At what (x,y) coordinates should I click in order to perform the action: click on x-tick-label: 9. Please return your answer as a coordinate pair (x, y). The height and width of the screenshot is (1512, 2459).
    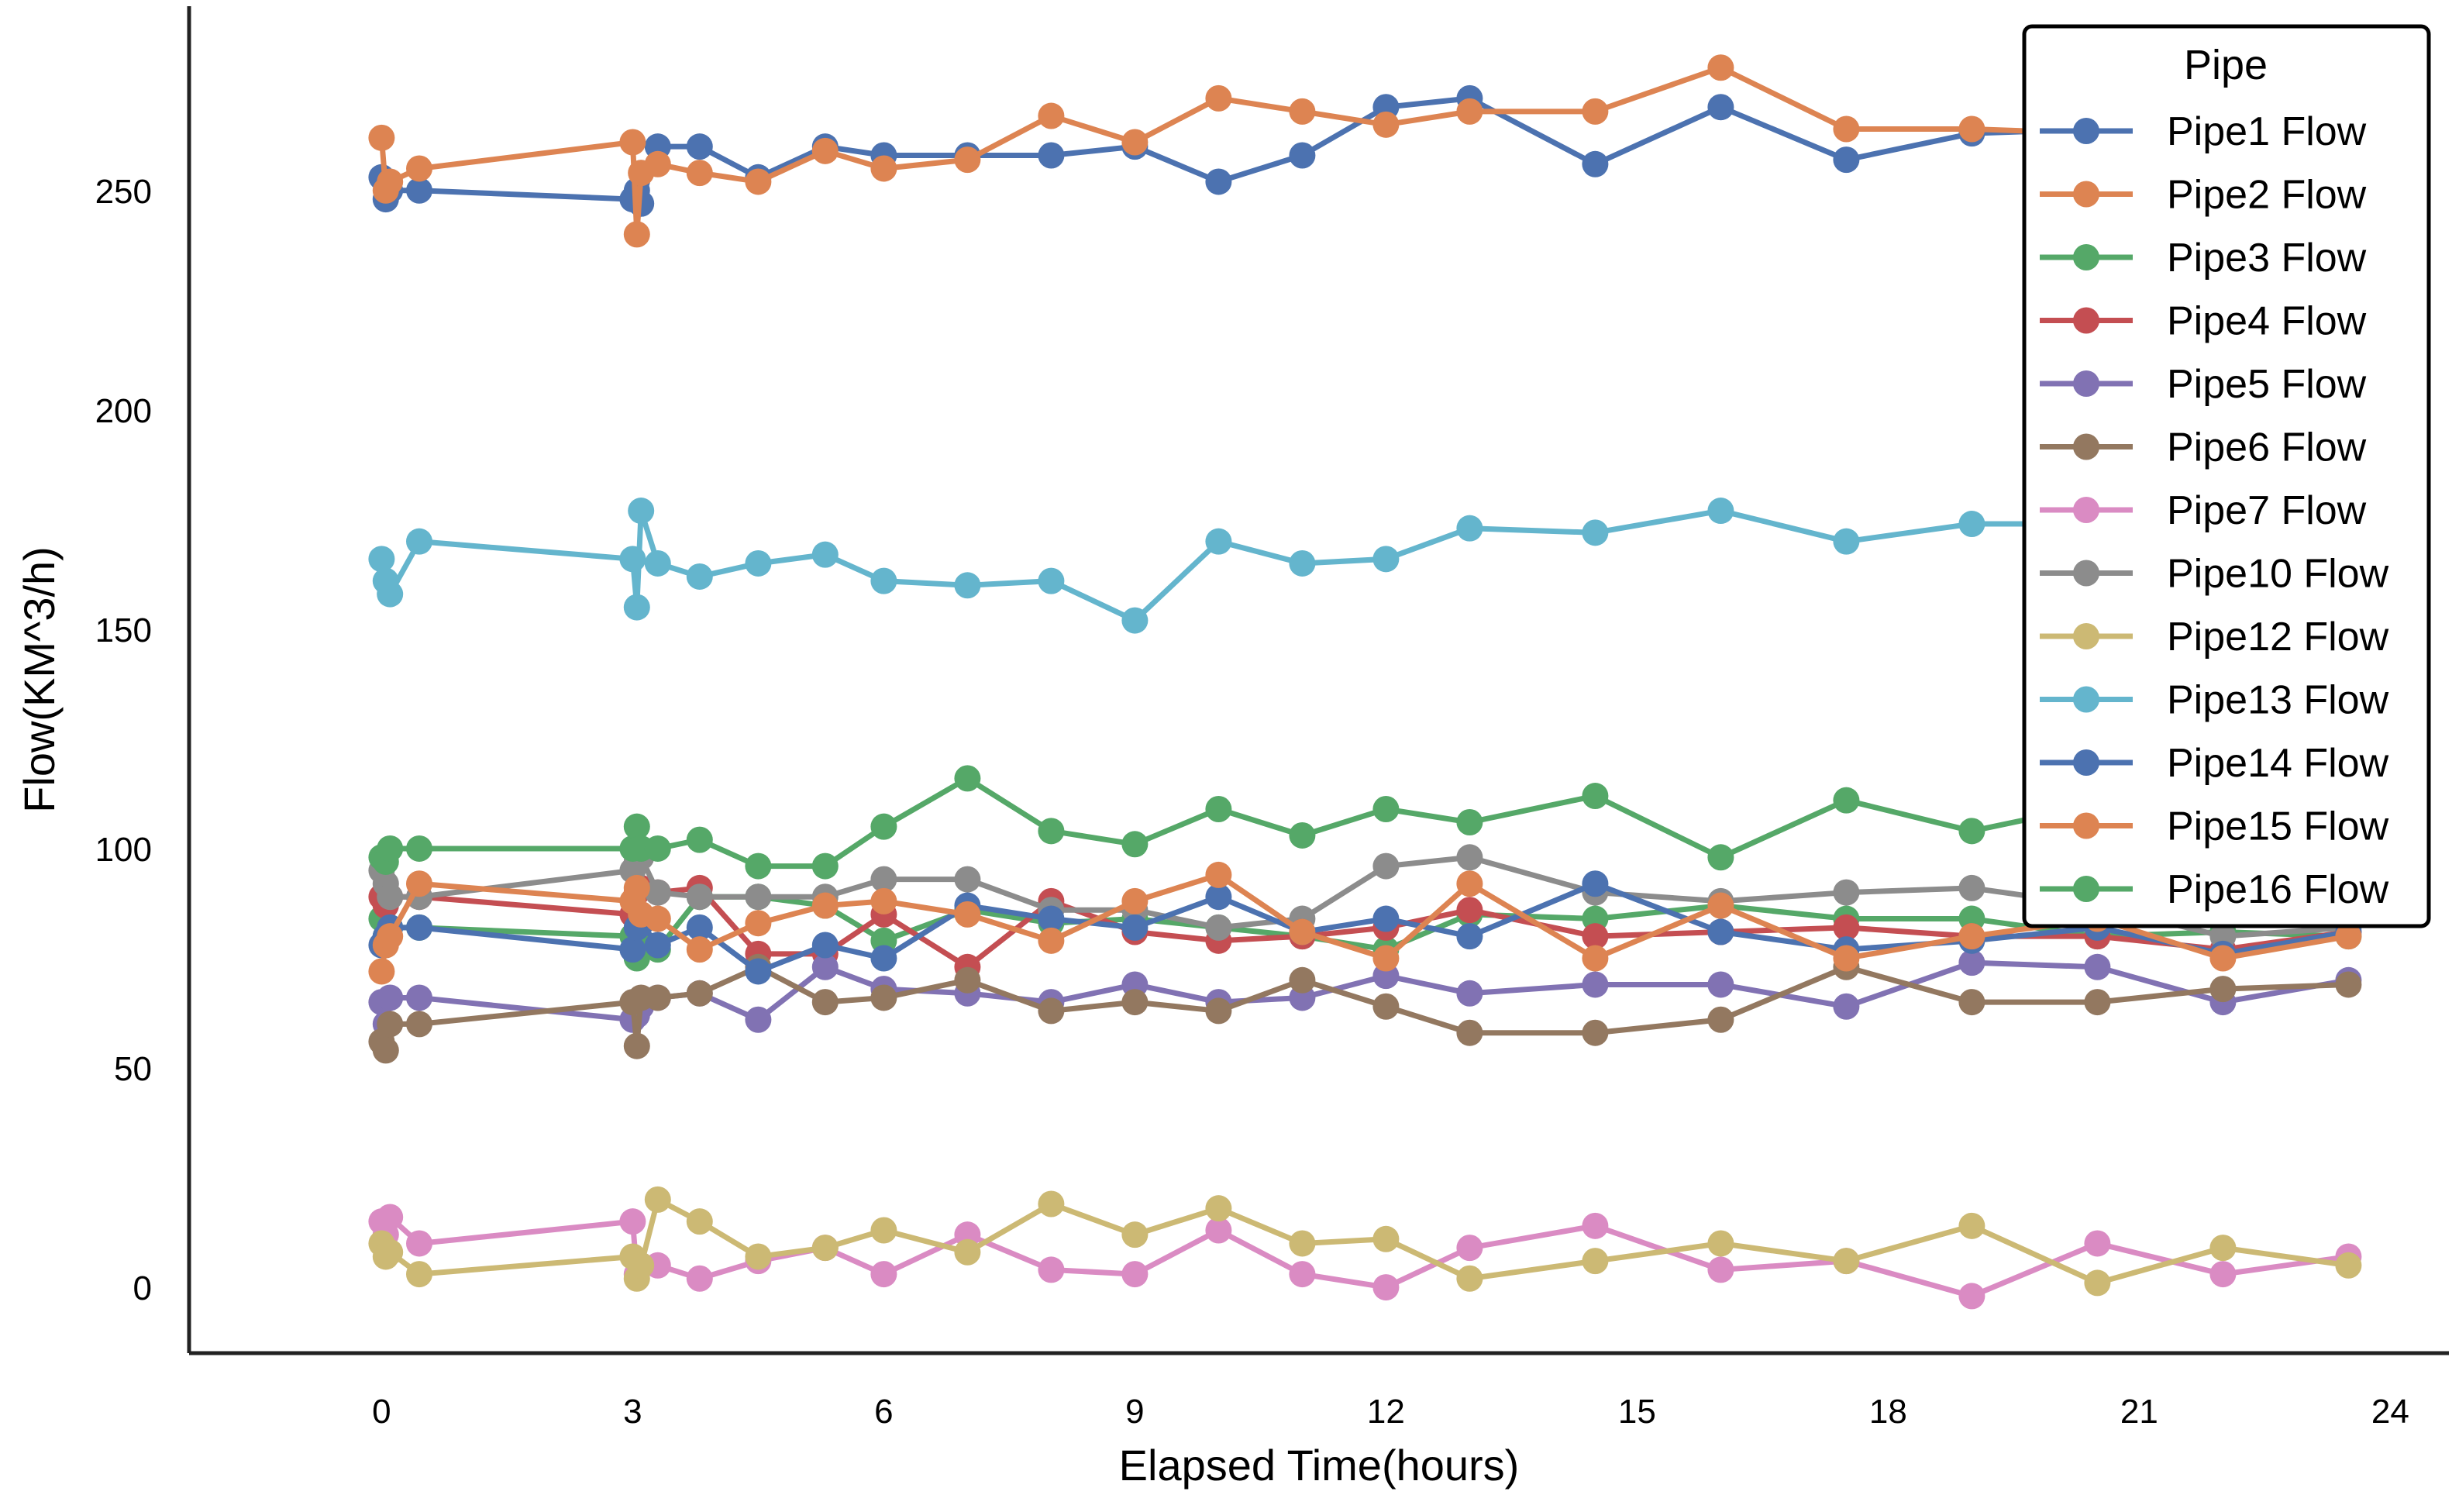
    Looking at the image, I should click on (1134, 1412).